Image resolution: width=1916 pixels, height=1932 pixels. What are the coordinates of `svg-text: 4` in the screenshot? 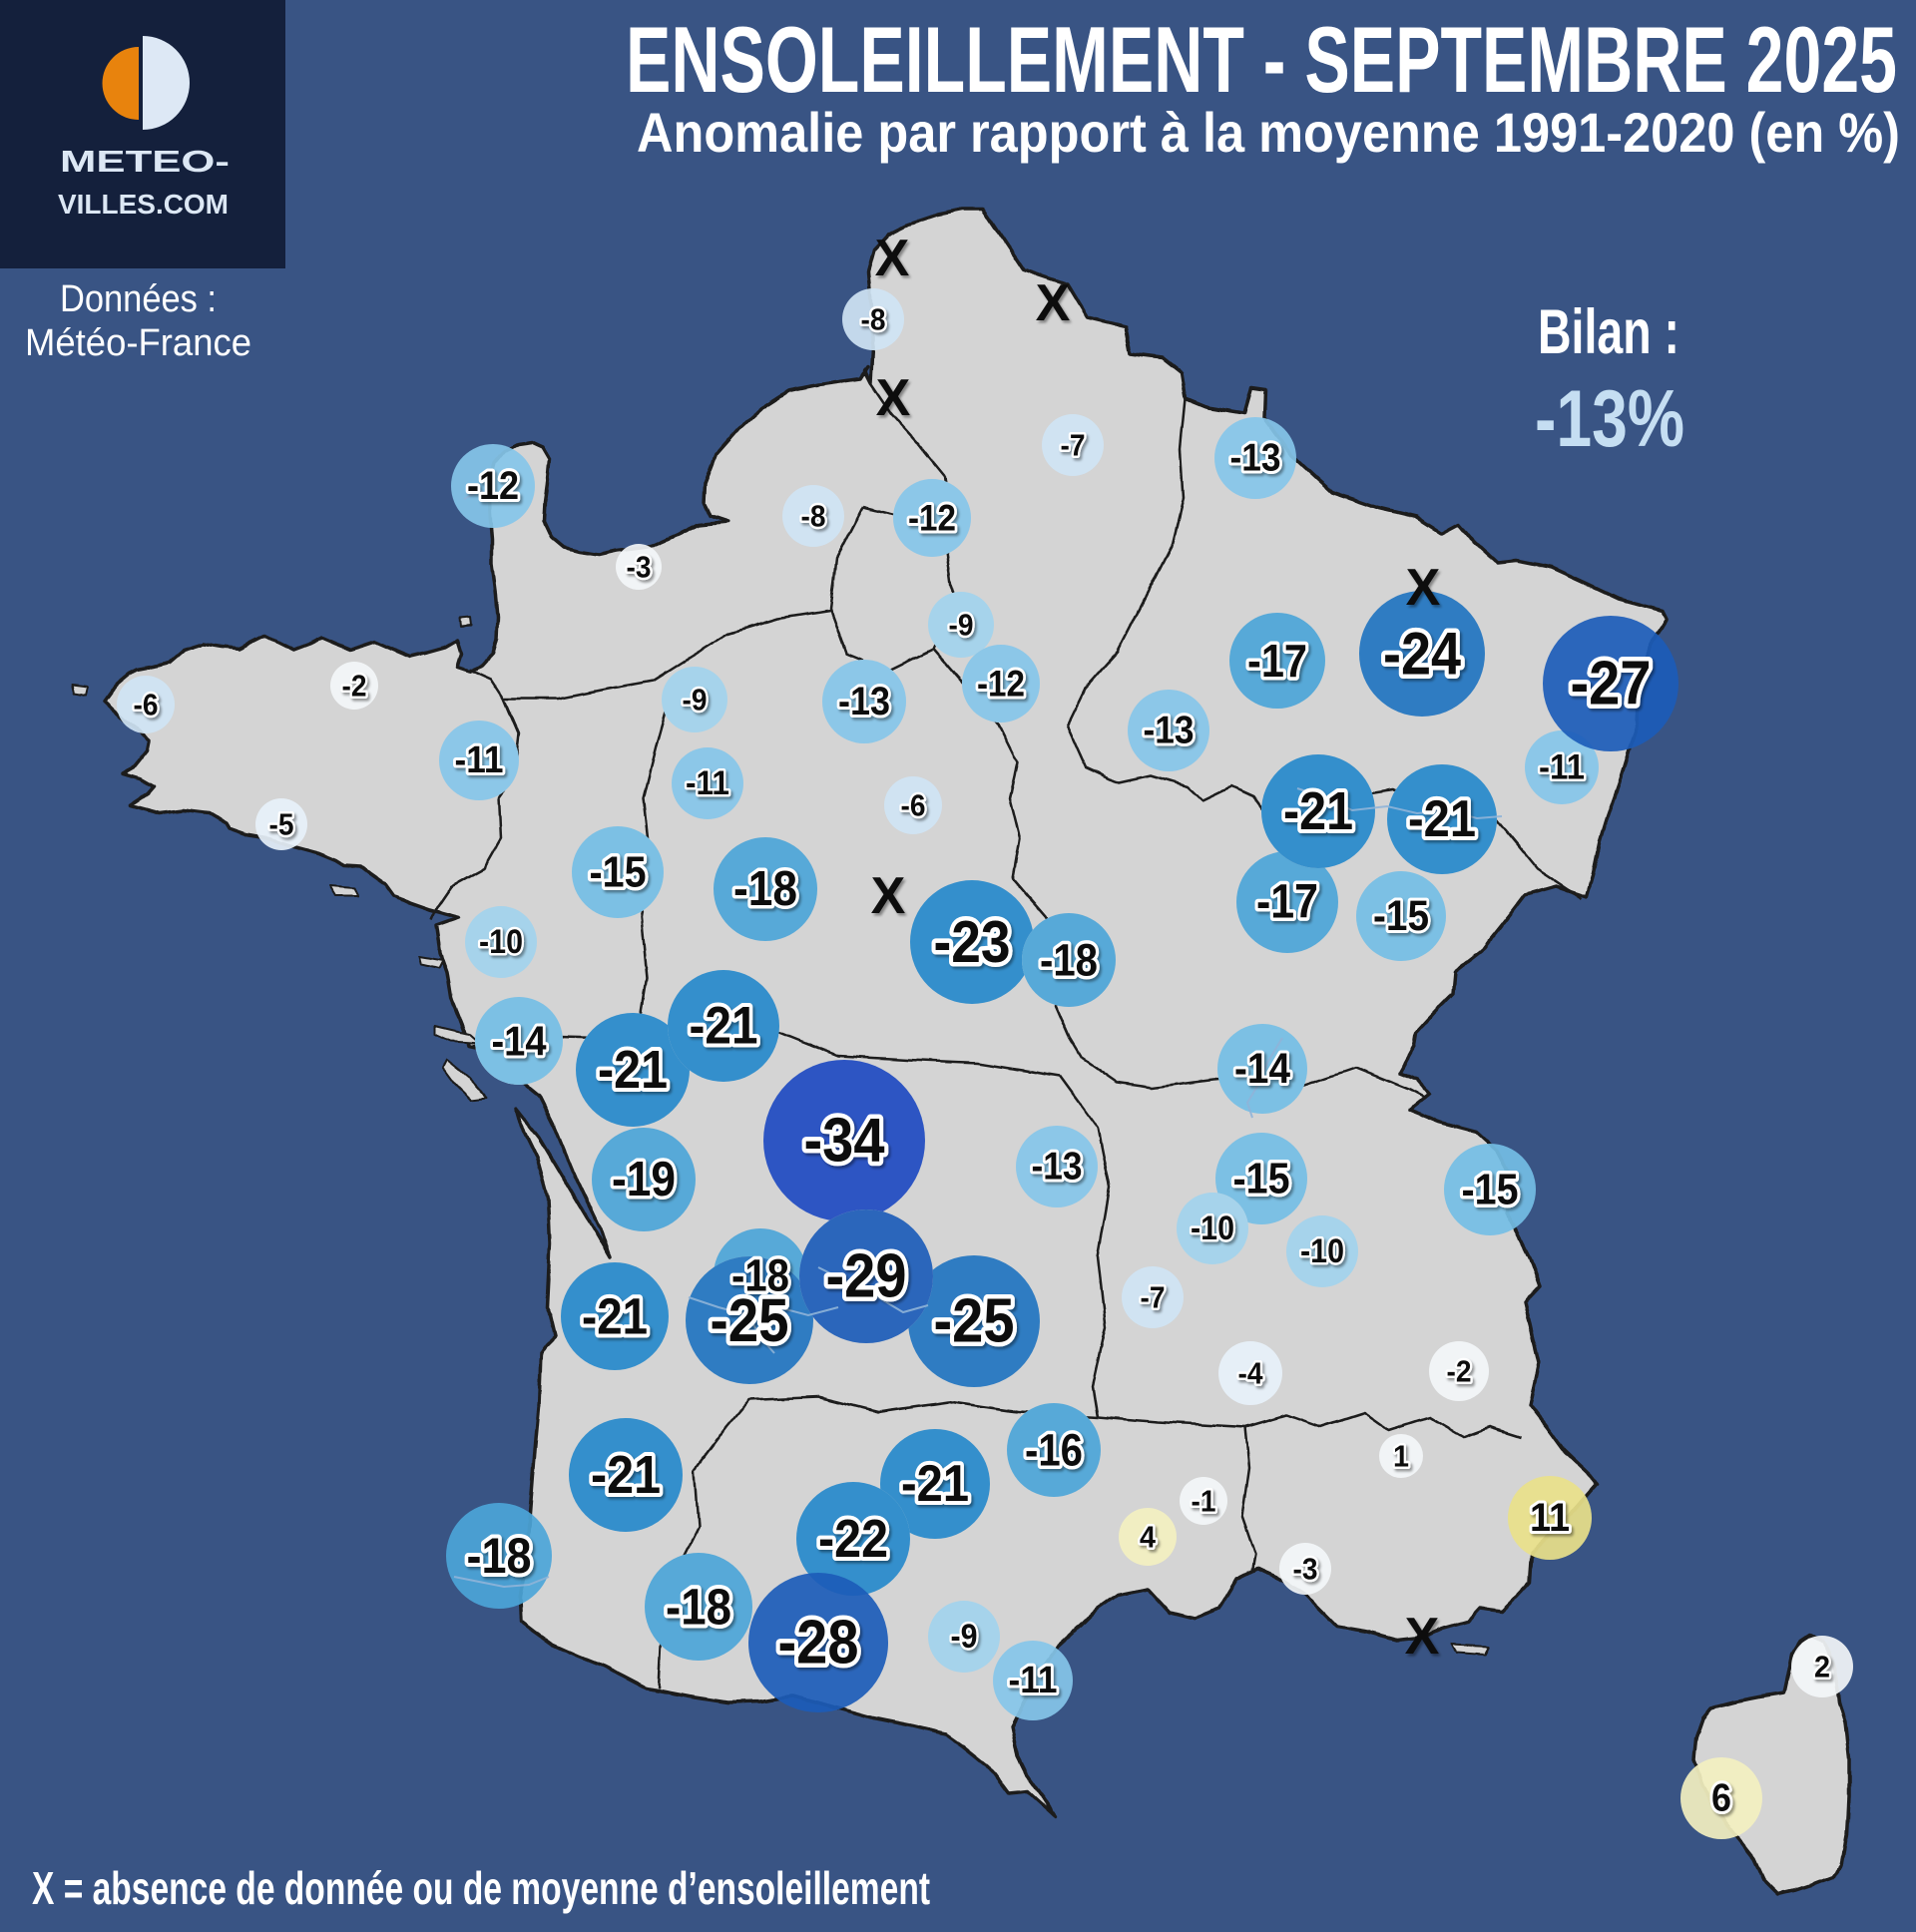 It's located at (1148, 1537).